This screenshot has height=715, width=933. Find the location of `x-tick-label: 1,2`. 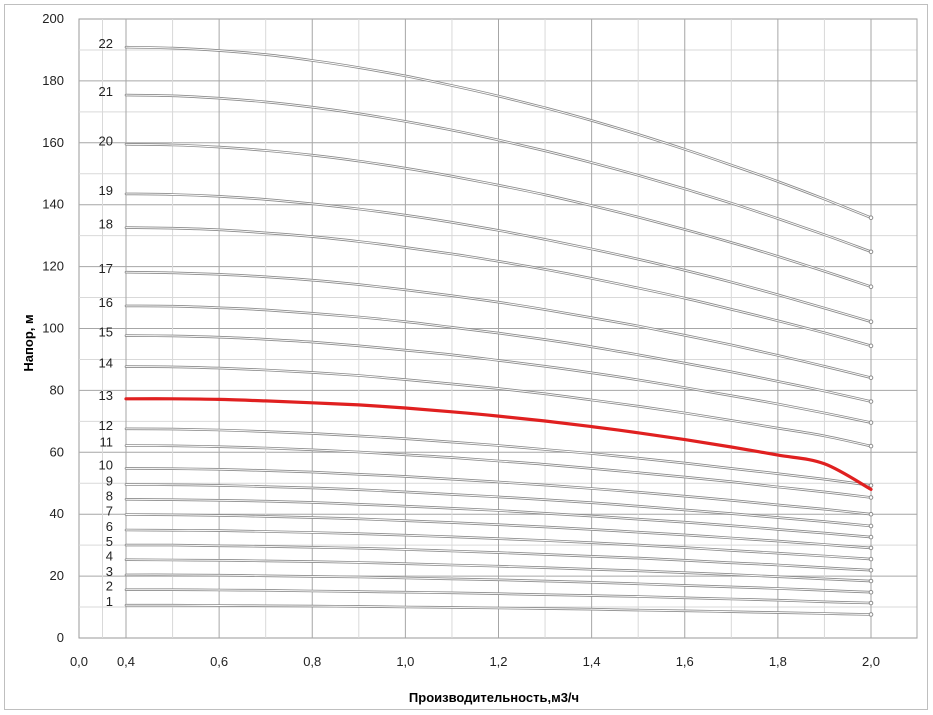

x-tick-label: 1,2 is located at coordinates (498, 661).